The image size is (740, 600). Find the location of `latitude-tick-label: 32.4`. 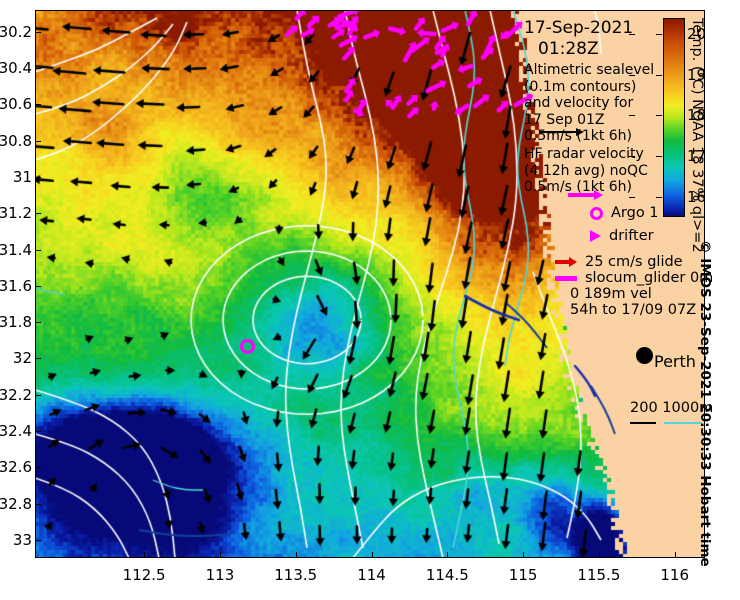

latitude-tick-label: 32.4 is located at coordinates (16, 430).